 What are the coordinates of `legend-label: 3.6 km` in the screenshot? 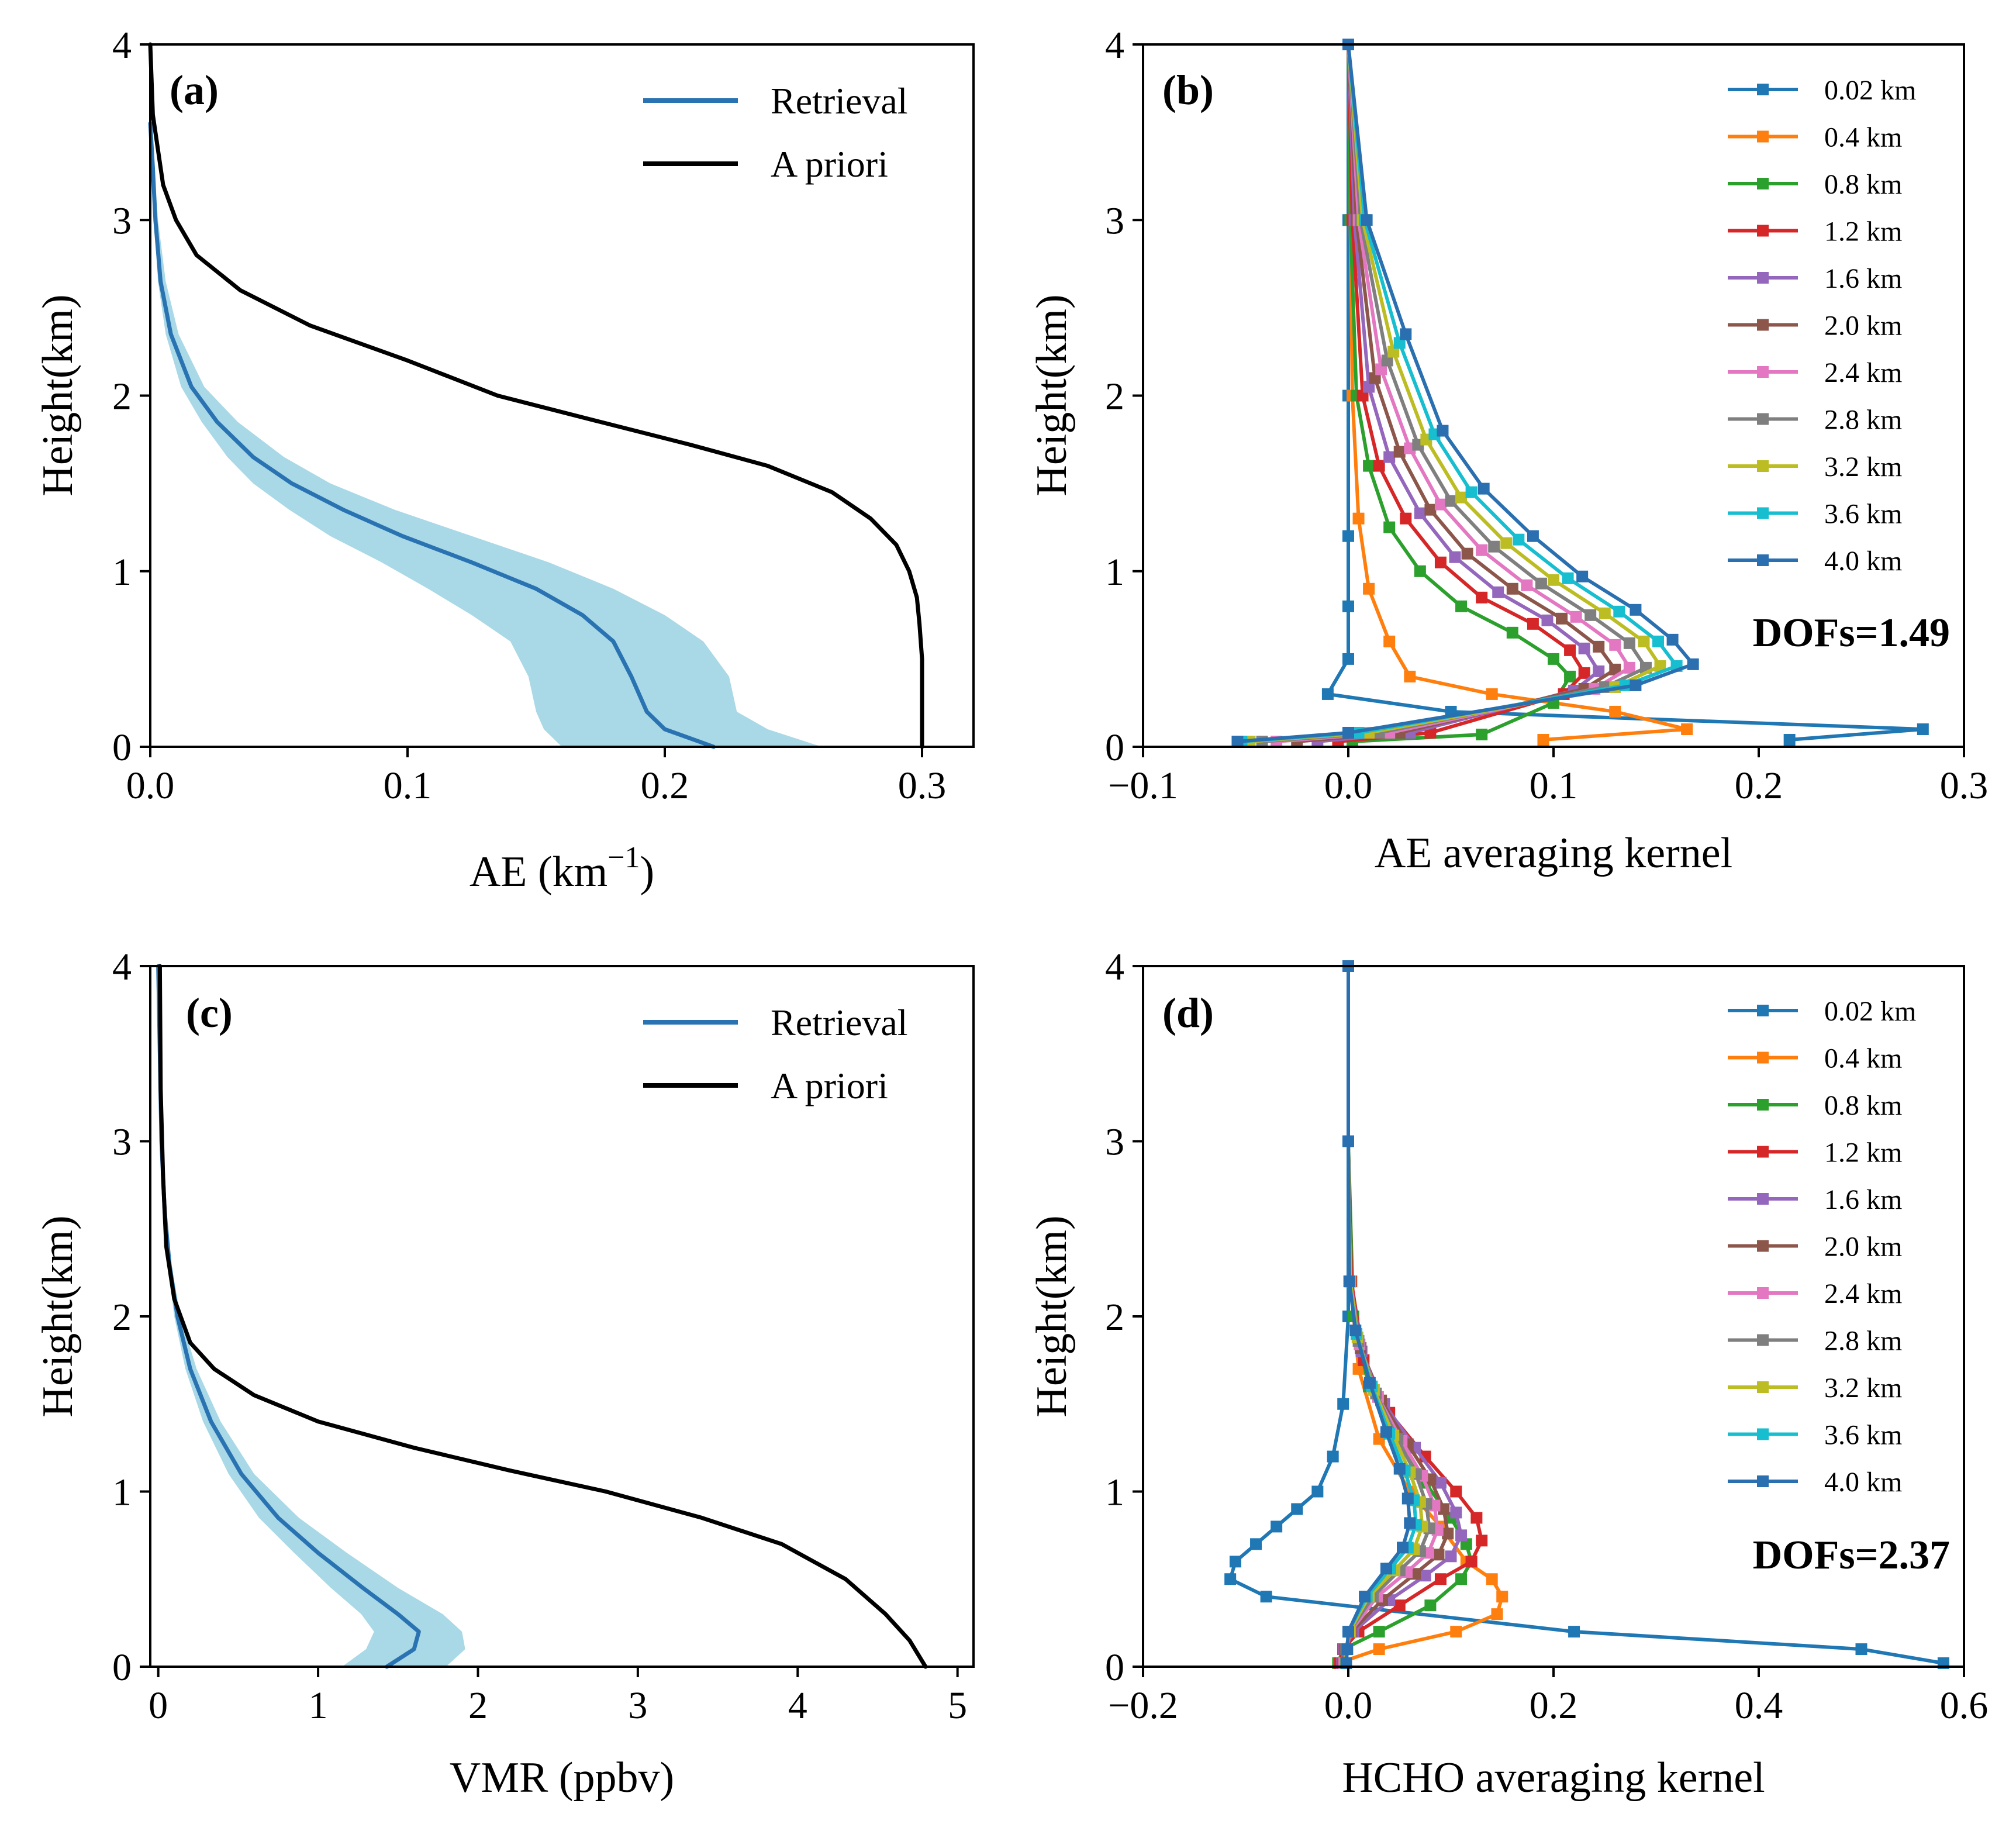 It's located at (1863, 514).